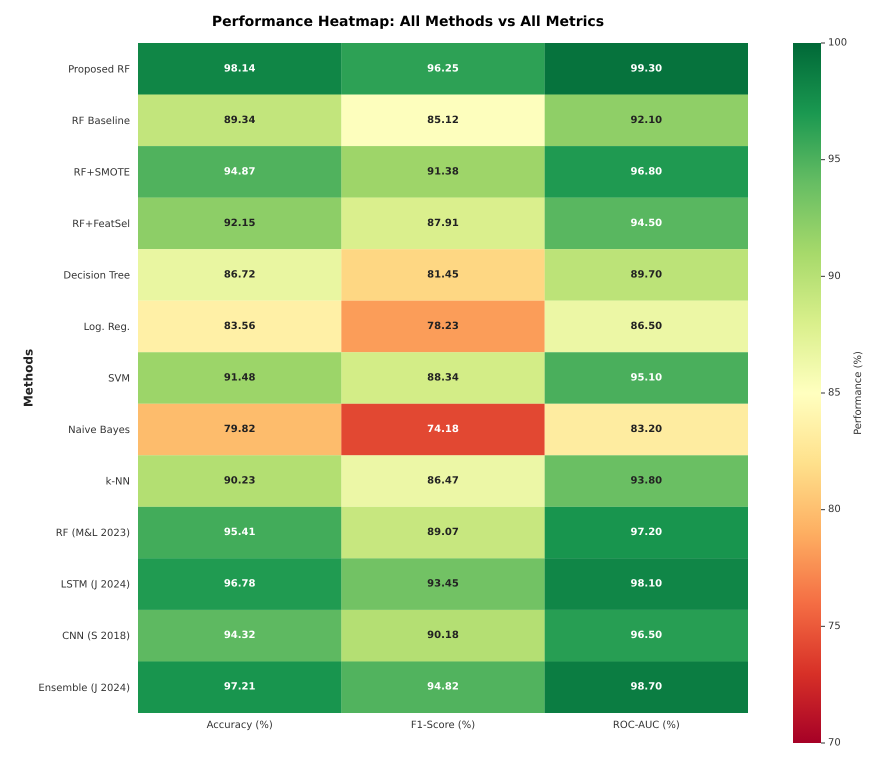 The image size is (870, 757). Describe the element at coordinates (240, 172) in the screenshot. I see `data-label: 94.87` at that location.